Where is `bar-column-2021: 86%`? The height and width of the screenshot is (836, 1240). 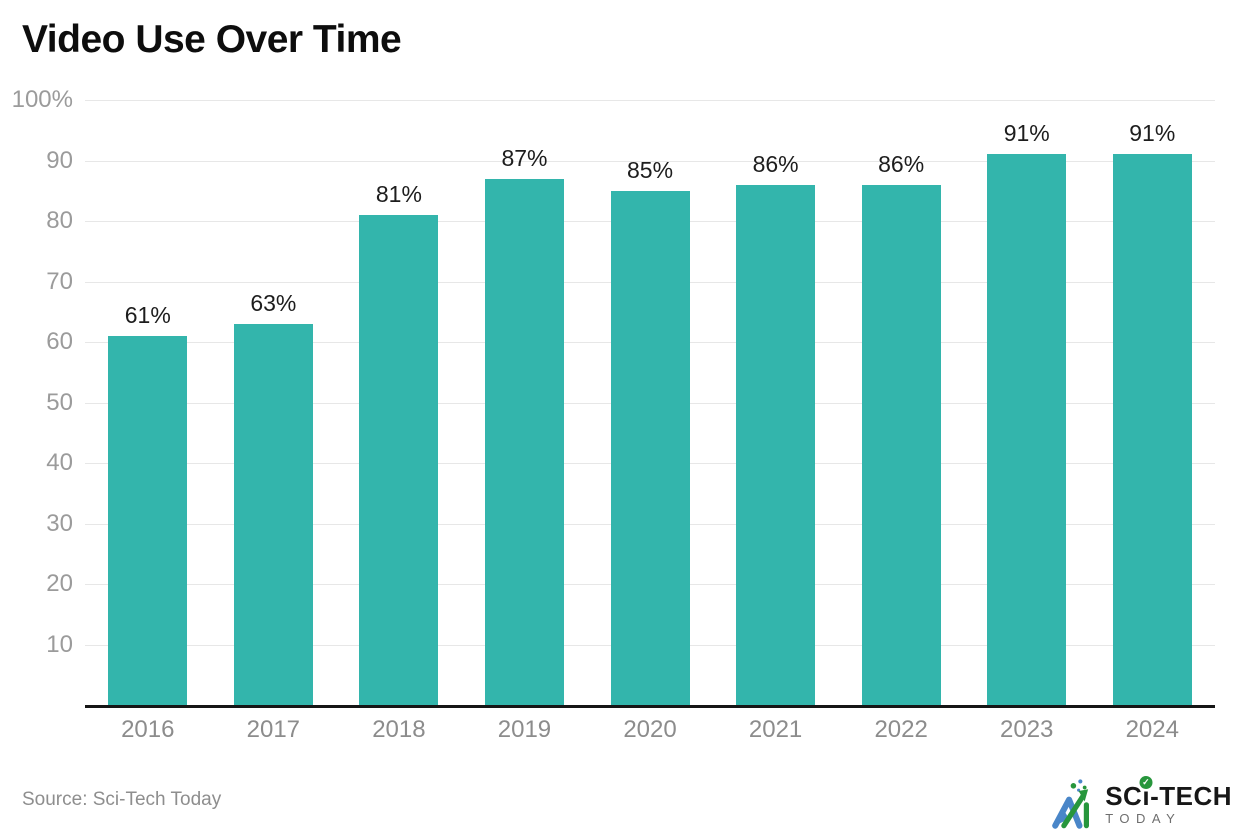 bar-column-2021: 86% is located at coordinates (776, 402).